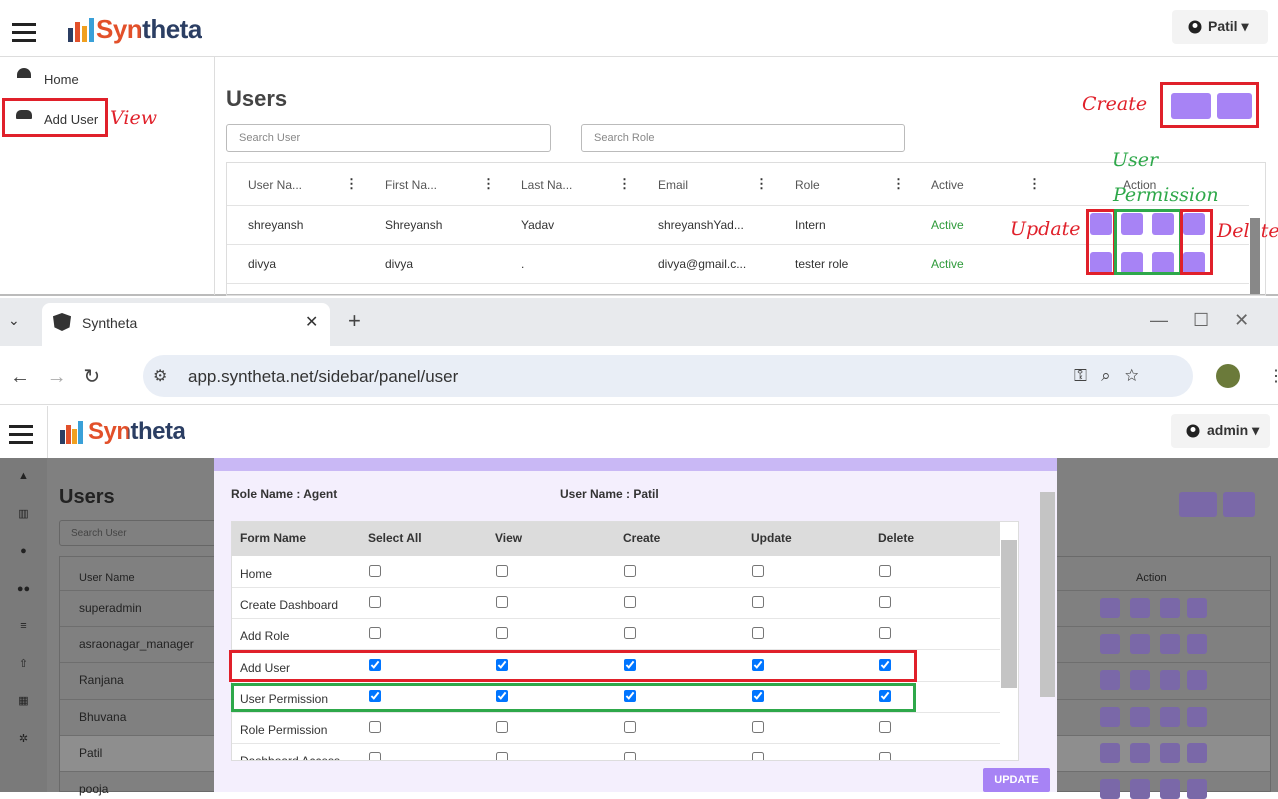  I want to click on tab-close: ✕, so click(312, 322).